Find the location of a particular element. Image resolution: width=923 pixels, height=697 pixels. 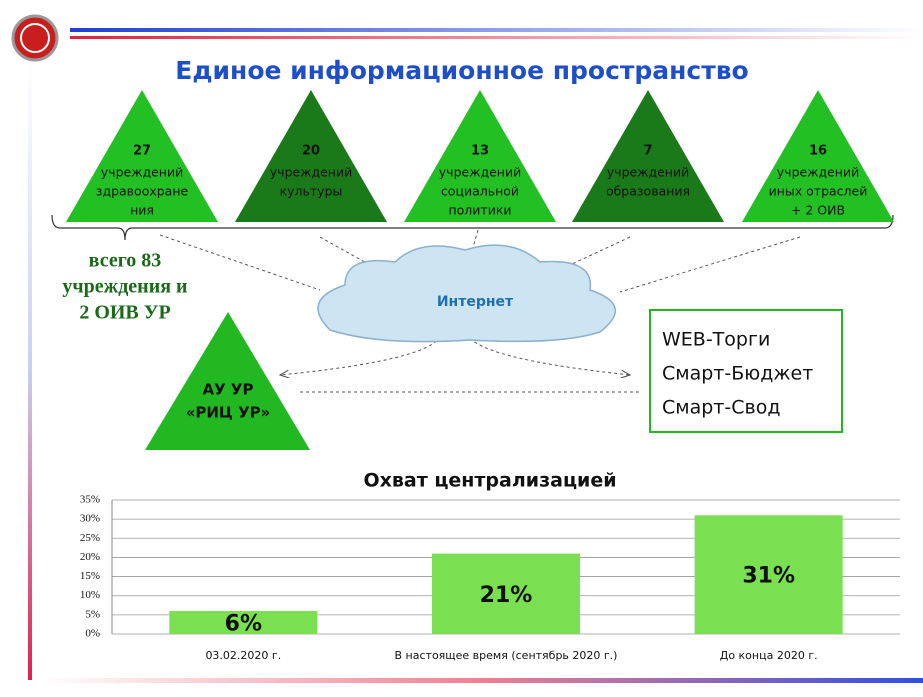

y-tick-label: 25% is located at coordinates (90, 538).